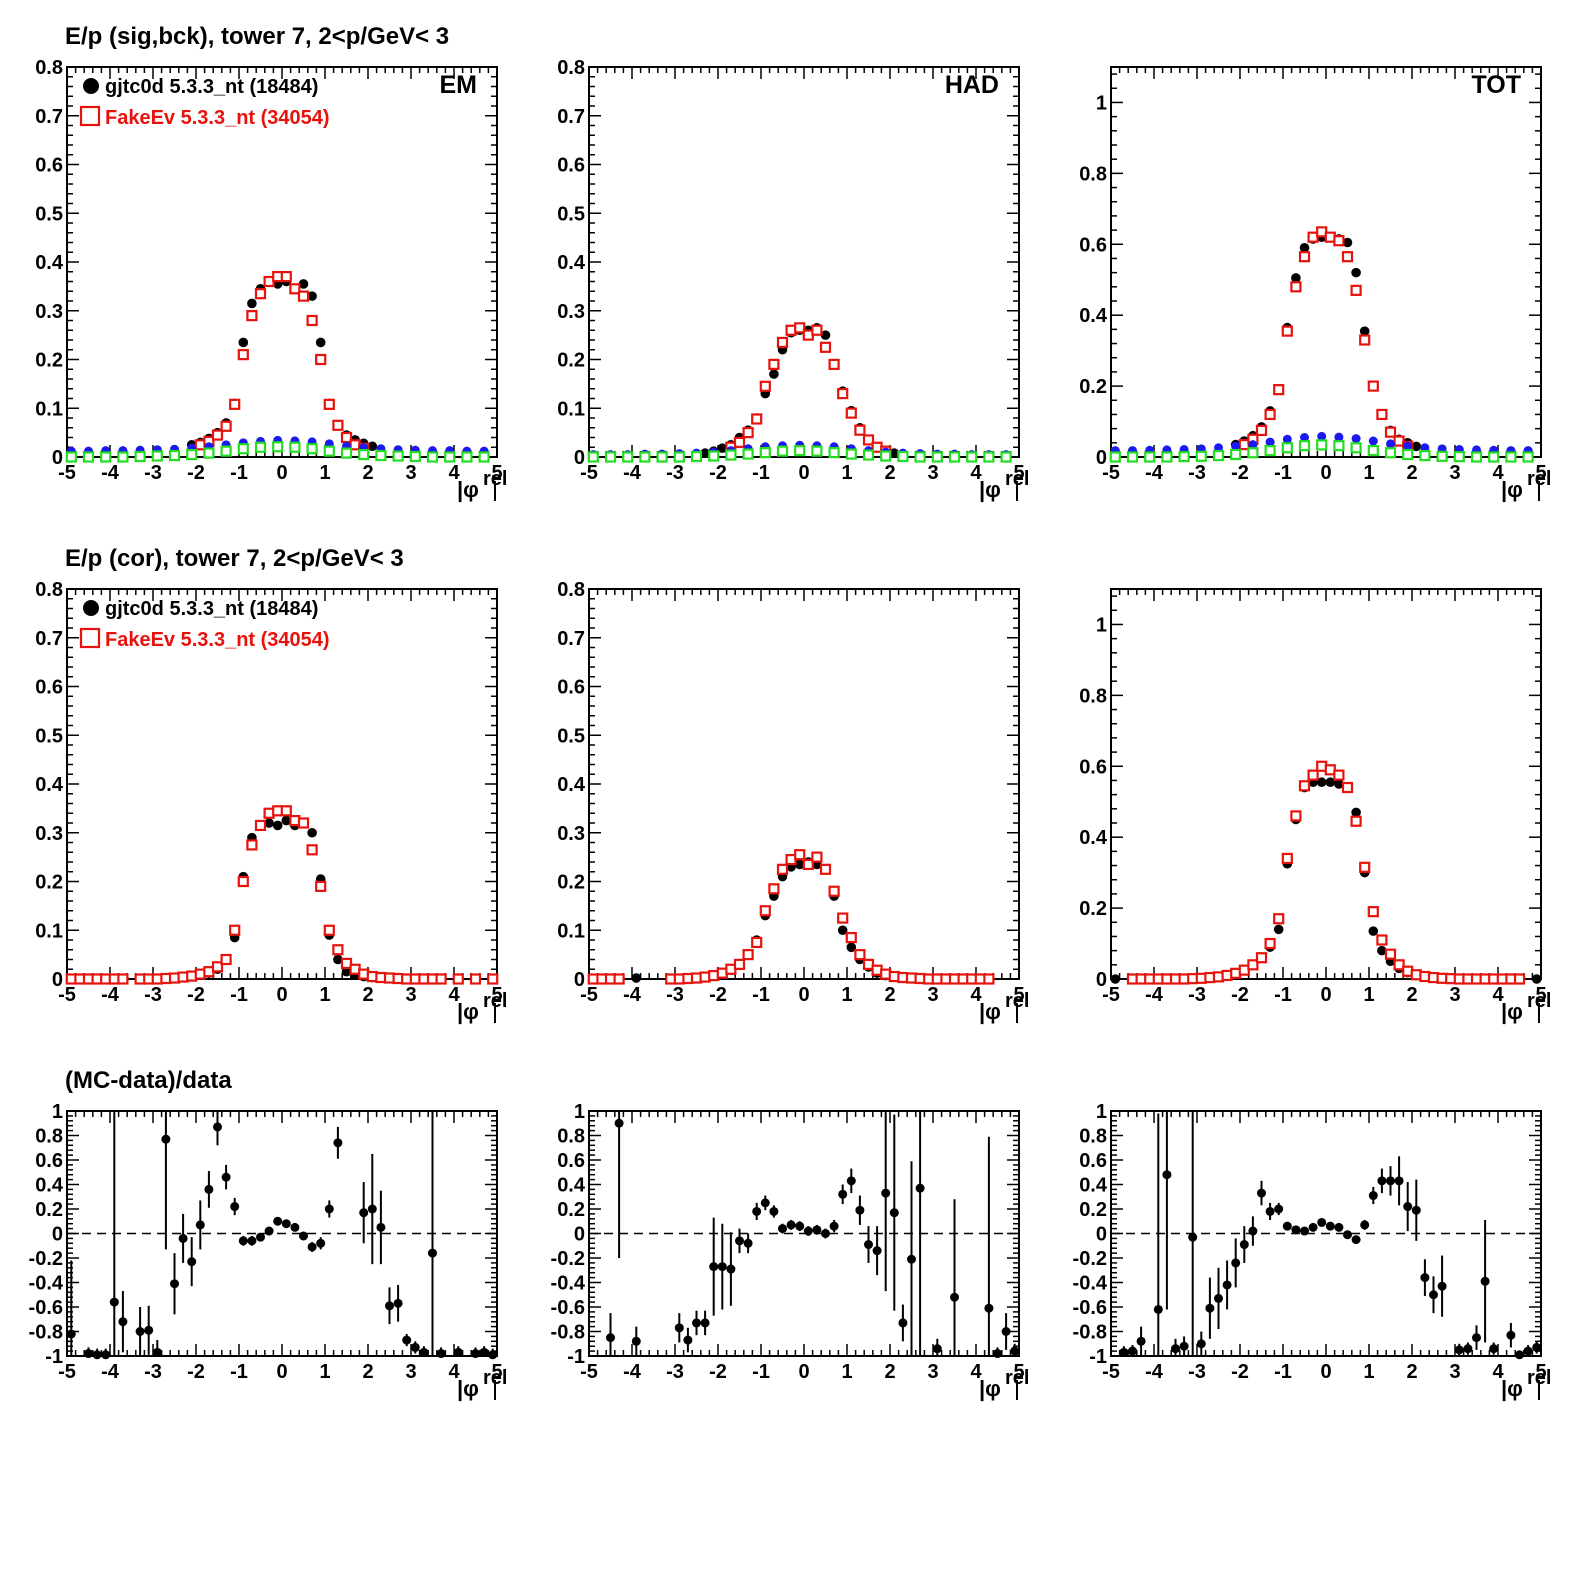 This screenshot has height=1575, width=1575. I want to click on x-tick-label: 5, so click(1018, 473).